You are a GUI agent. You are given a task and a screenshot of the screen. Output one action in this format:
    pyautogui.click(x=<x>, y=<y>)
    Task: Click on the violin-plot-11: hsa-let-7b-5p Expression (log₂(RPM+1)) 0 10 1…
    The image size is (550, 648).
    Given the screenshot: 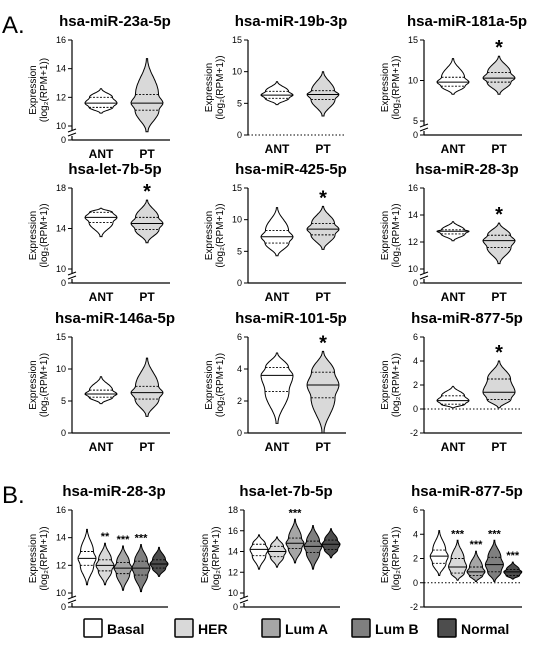 What is the action you would take?
    pyautogui.click(x=270, y=547)
    